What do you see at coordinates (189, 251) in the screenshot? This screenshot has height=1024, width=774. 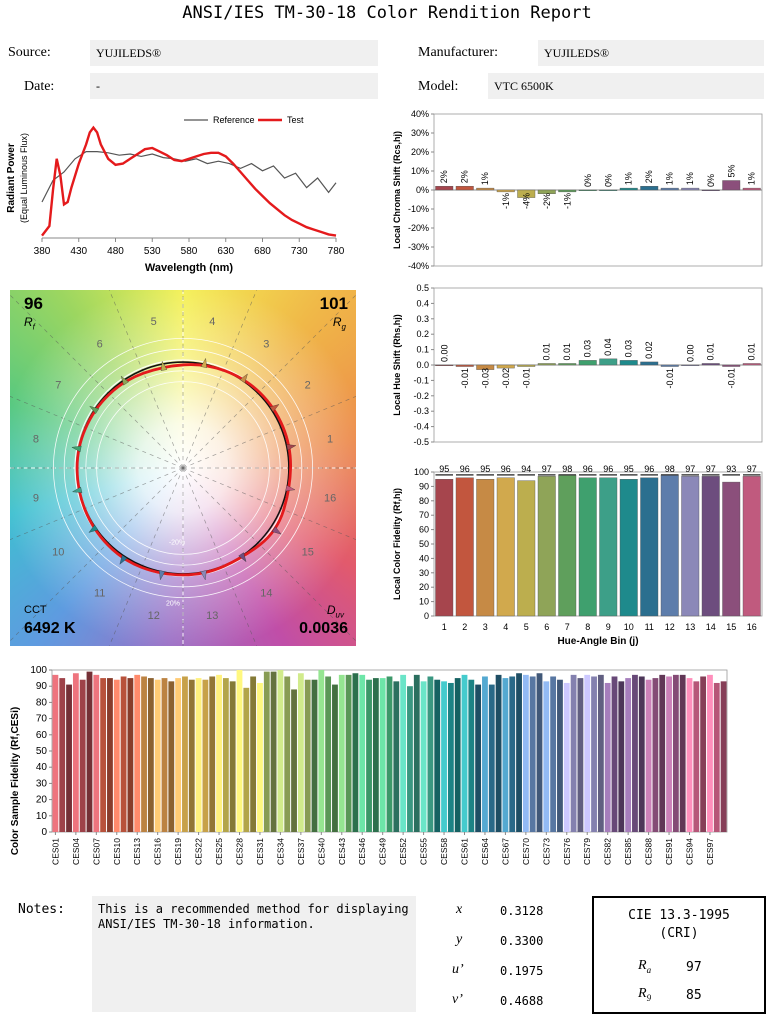 I see `x-tick-label: 580` at bounding box center [189, 251].